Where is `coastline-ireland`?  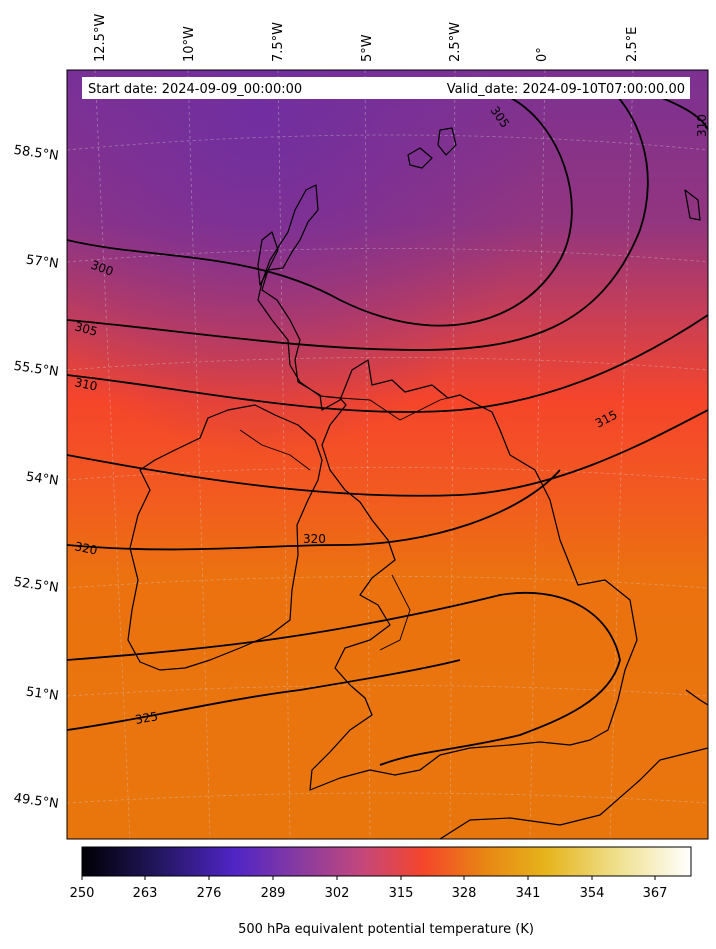
coastline-ireland is located at coordinates (225, 537).